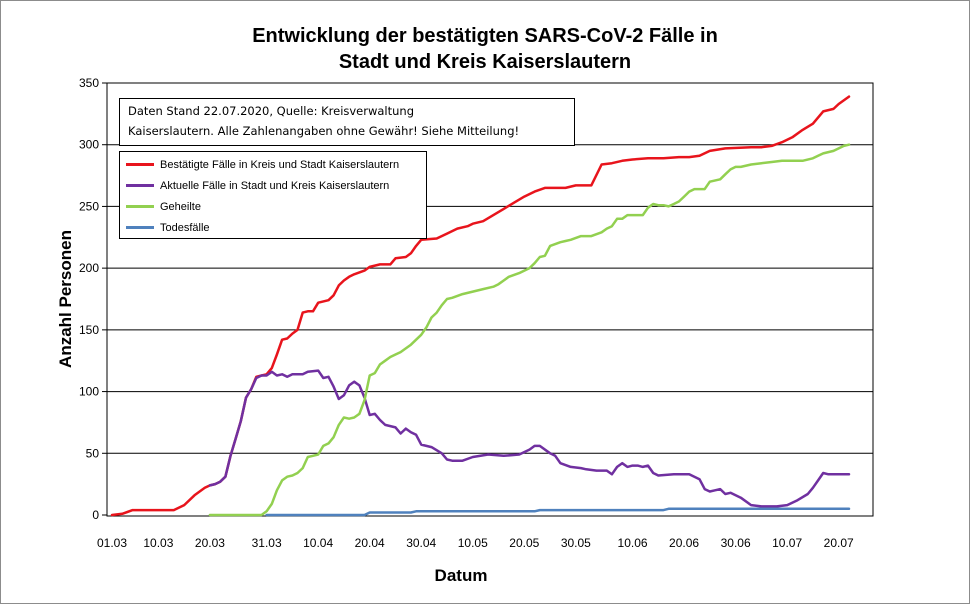 This screenshot has width=970, height=604. Describe the element at coordinates (461, 575) in the screenshot. I see `x-axis-title: Datum` at that location.